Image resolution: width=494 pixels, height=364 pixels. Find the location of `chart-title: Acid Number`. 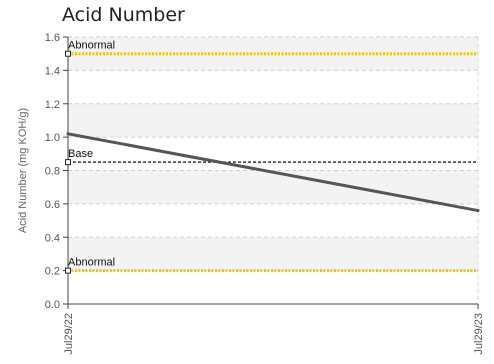

chart-title: Acid Number is located at coordinates (123, 15).